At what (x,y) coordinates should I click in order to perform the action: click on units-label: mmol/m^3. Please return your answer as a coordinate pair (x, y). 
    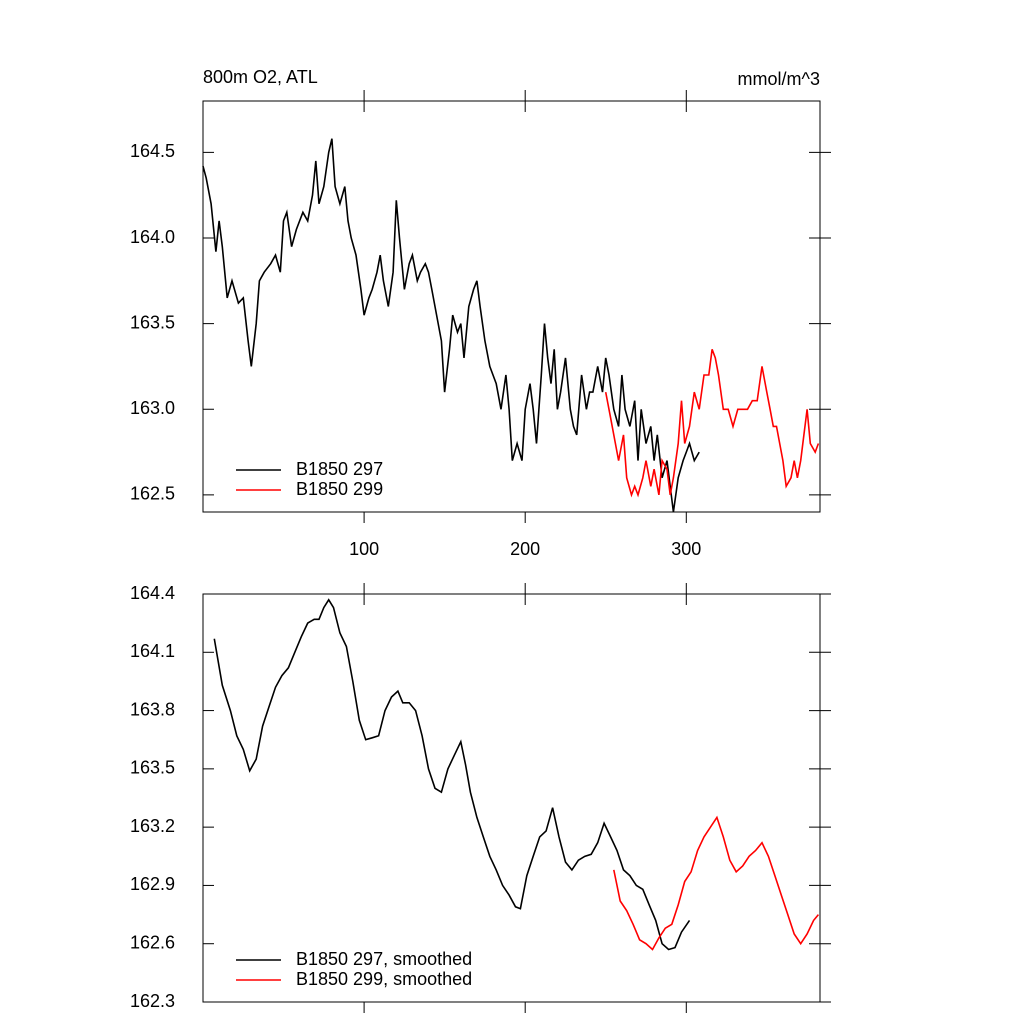
    Looking at the image, I should click on (779, 79).